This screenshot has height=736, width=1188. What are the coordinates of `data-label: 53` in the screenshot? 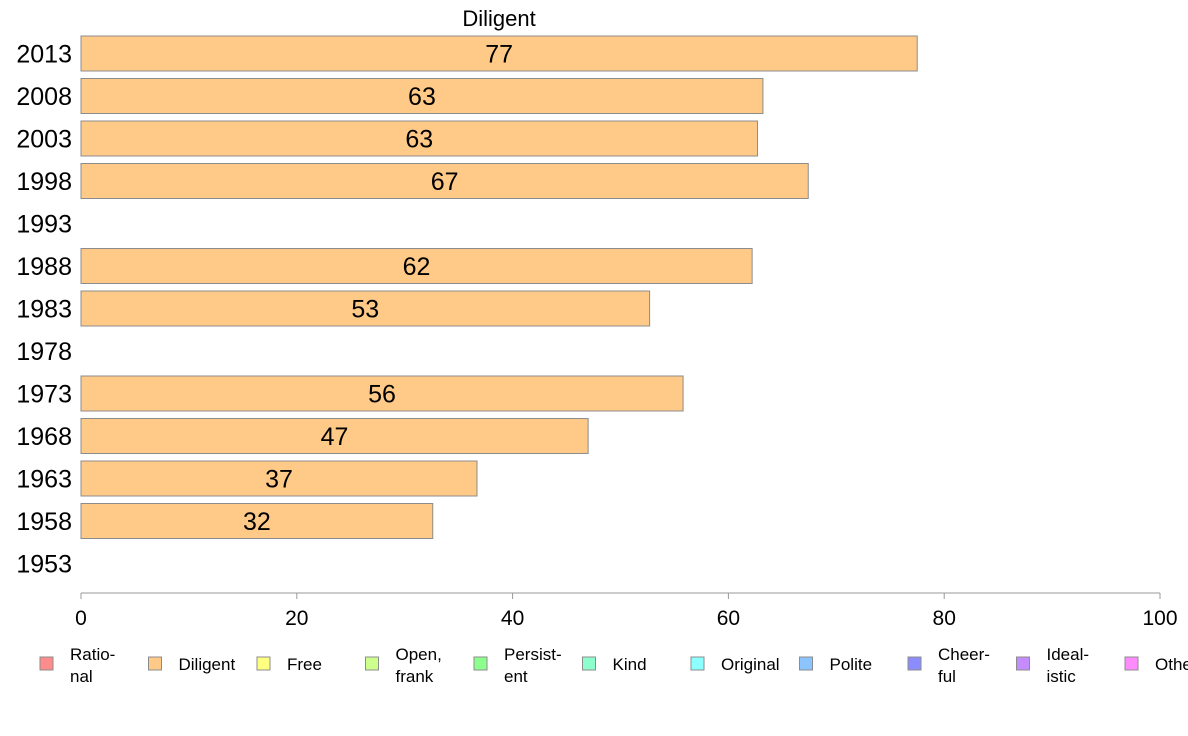 It's located at (365, 310).